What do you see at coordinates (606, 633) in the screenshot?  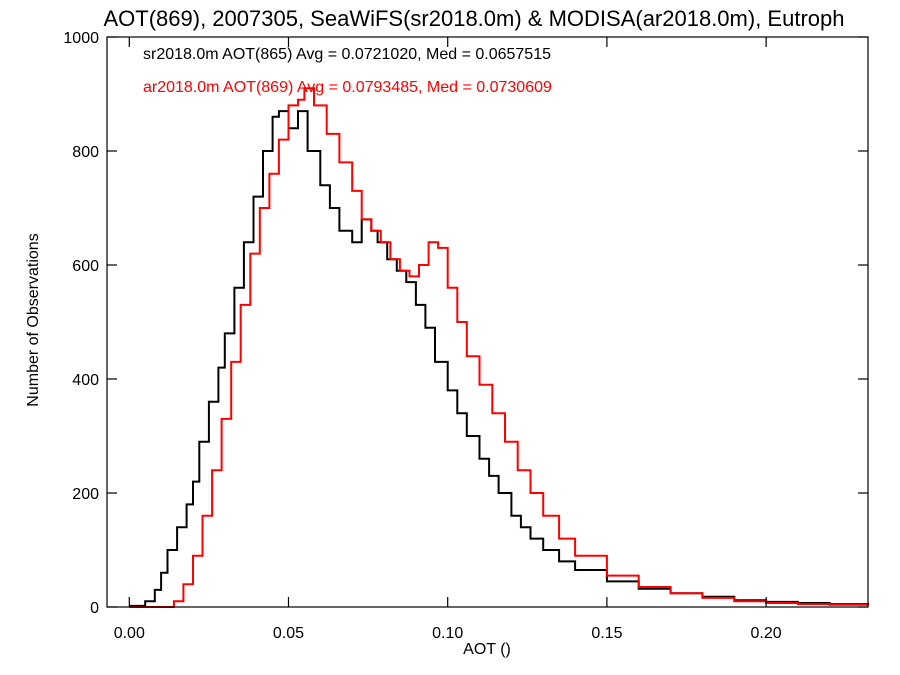 I see `x-tick-label: 0.15` at bounding box center [606, 633].